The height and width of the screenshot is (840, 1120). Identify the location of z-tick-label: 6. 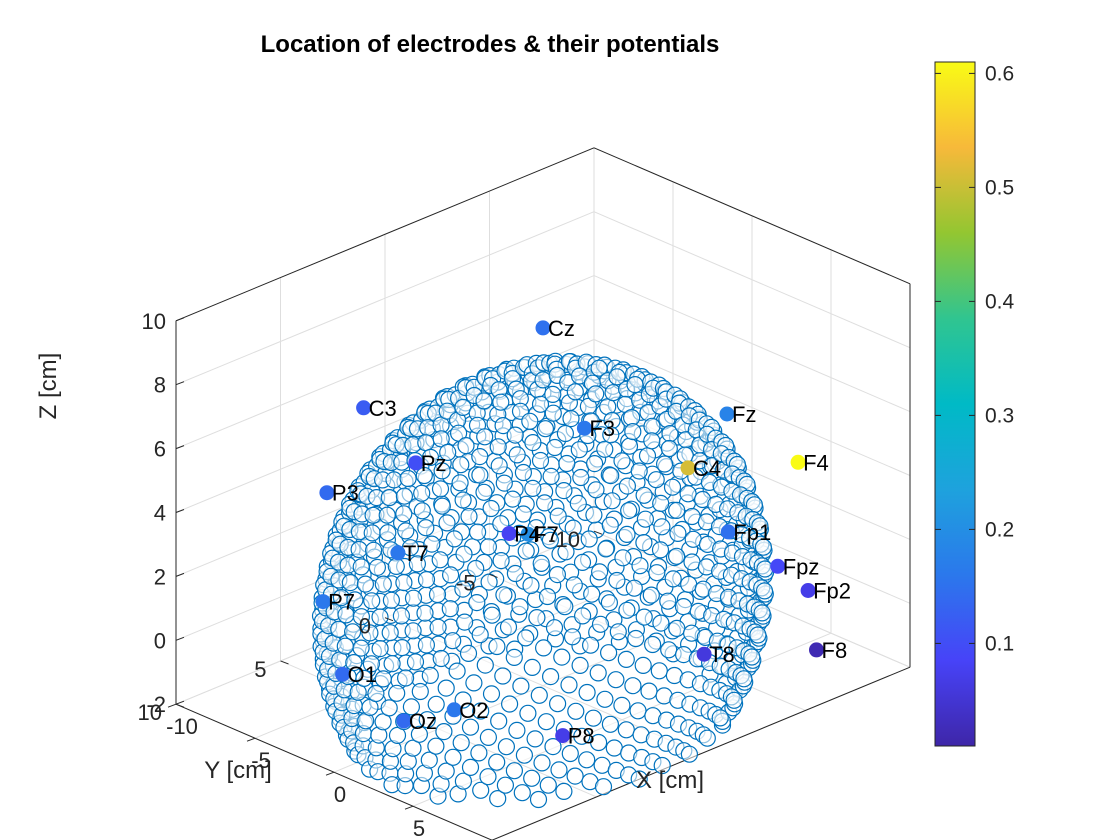
(160, 449).